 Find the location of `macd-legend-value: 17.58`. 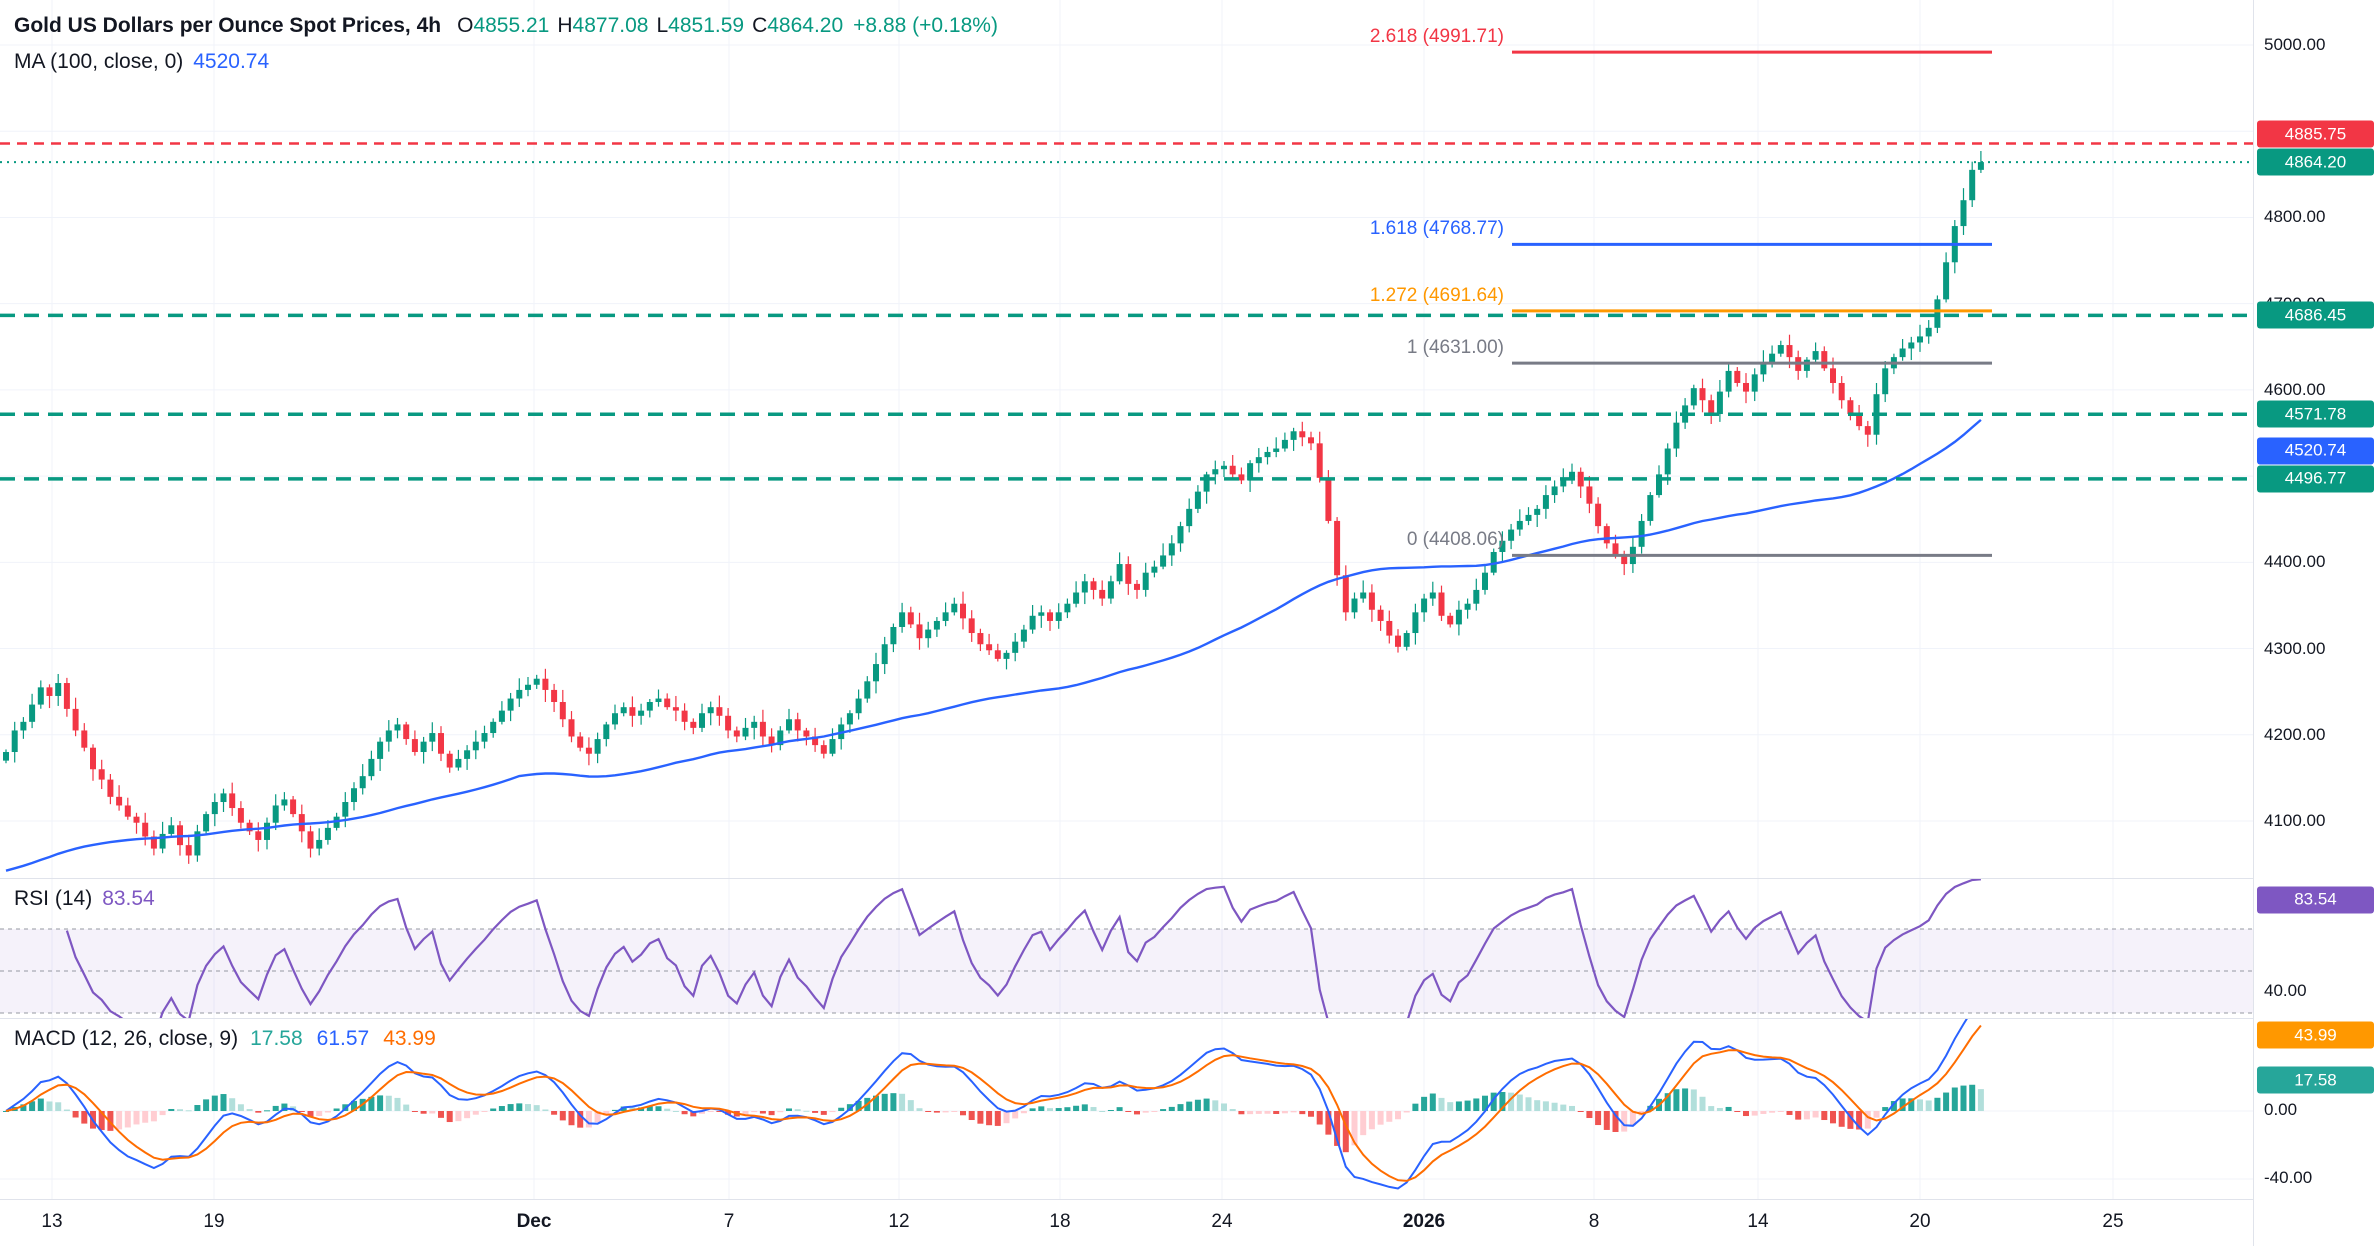

macd-legend-value: 17.58 is located at coordinates (276, 1038).